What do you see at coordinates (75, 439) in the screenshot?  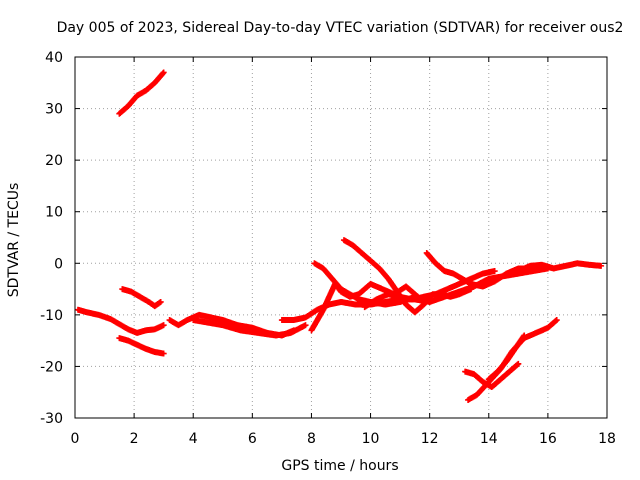 I see `x-tick-label: 0` at bounding box center [75, 439].